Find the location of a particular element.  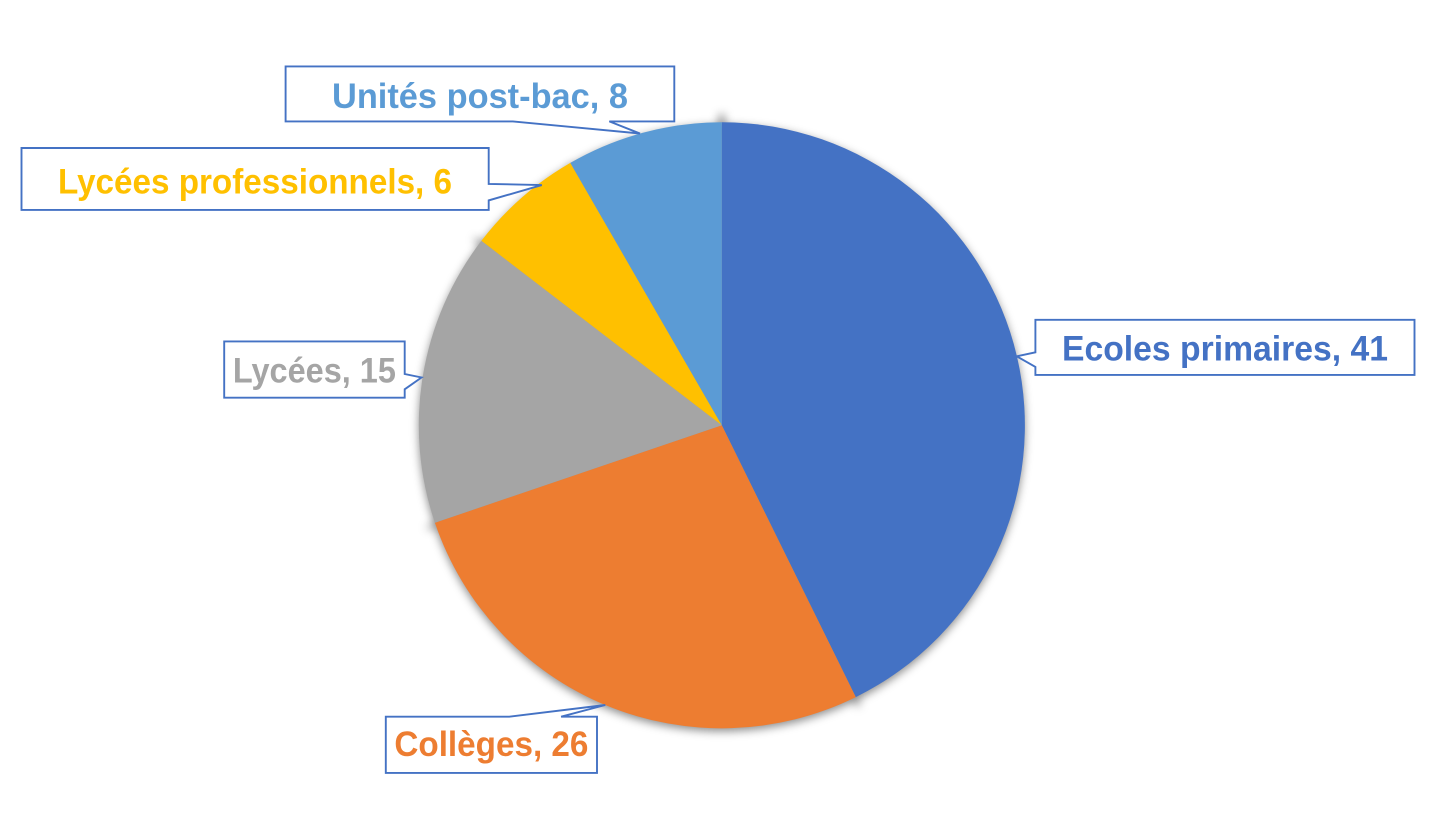

svg-text: Collèges, 26 is located at coordinates (491, 744).